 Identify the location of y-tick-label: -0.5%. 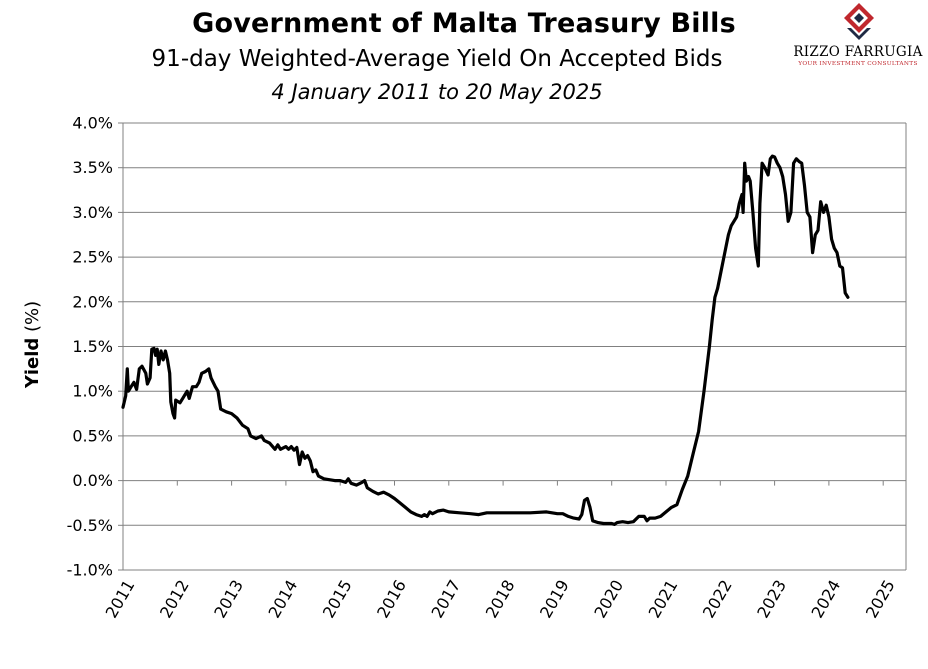
(90, 525).